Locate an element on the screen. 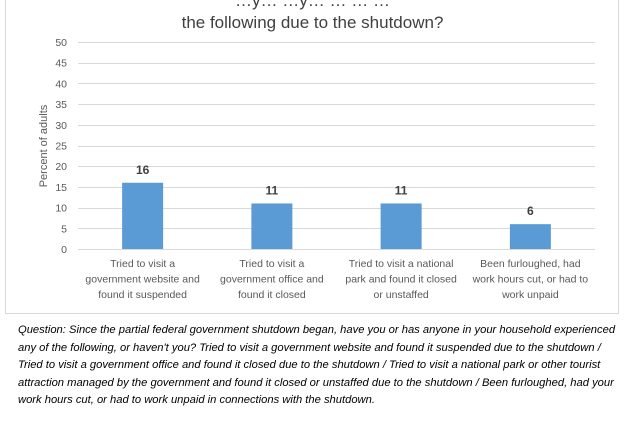  x-axis-category-label-line: Been furloughed, had is located at coordinates (530, 264).